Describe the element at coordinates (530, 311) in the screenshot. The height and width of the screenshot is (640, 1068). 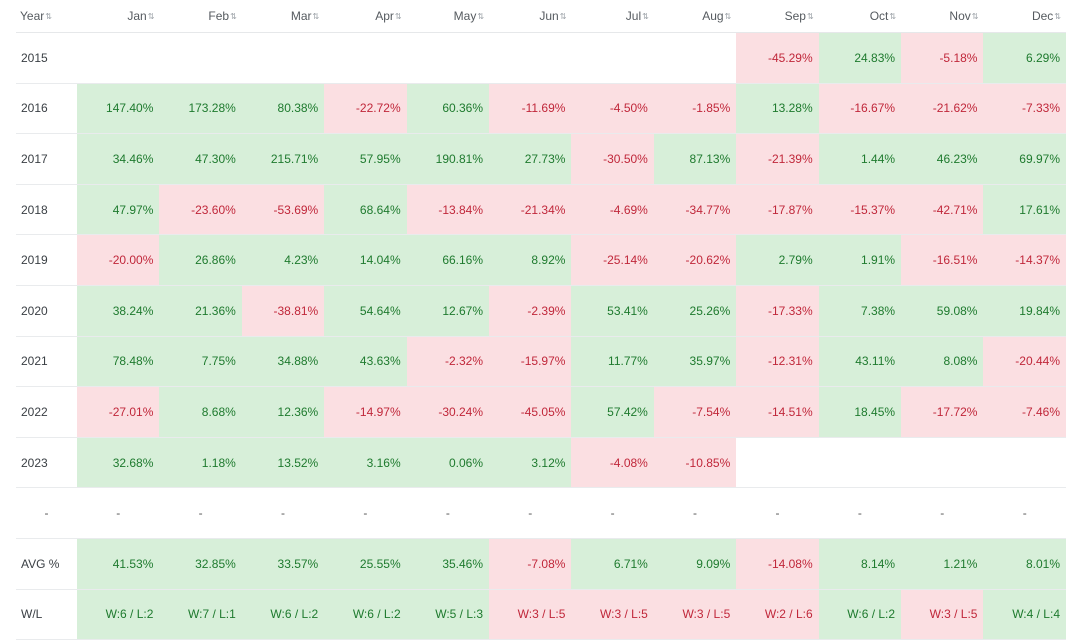
I see `return-cell: -2.39%` at that location.